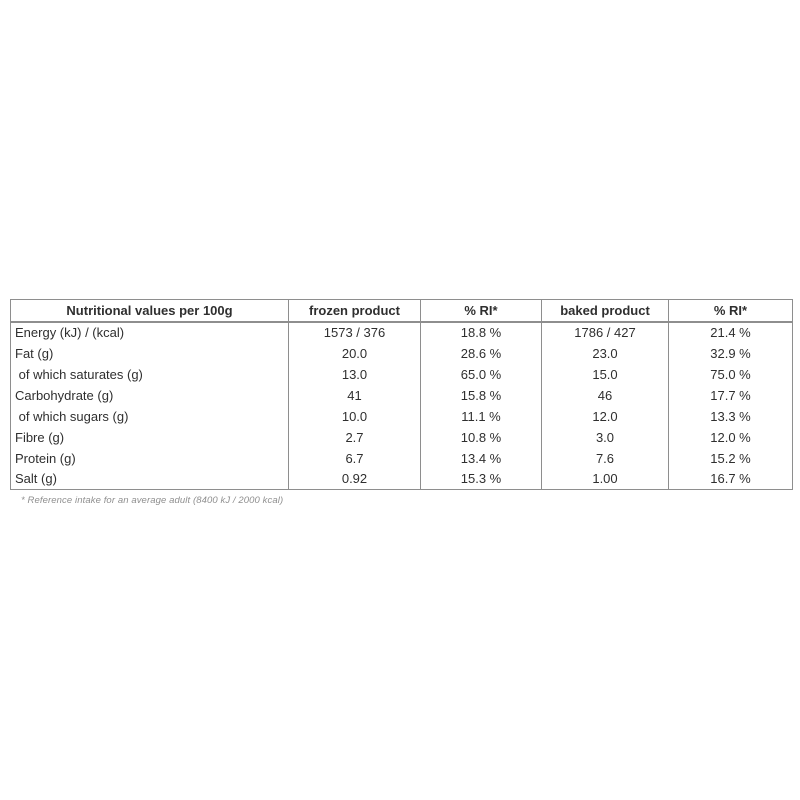  What do you see at coordinates (730, 437) in the screenshot?
I see `baked-ri-cell: 12.0 %` at bounding box center [730, 437].